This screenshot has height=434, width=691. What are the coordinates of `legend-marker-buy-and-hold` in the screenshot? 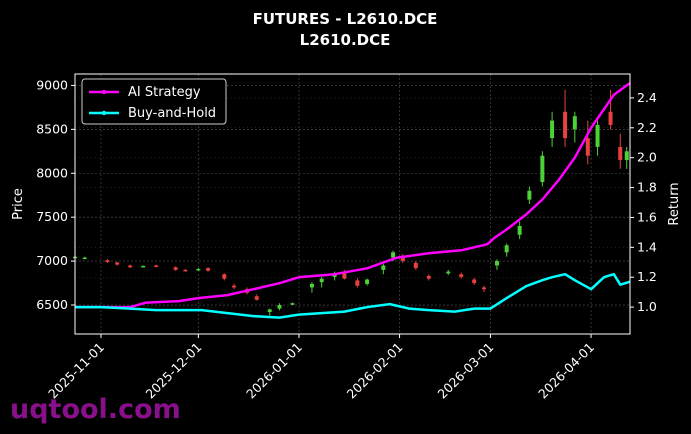 It's located at (104, 113).